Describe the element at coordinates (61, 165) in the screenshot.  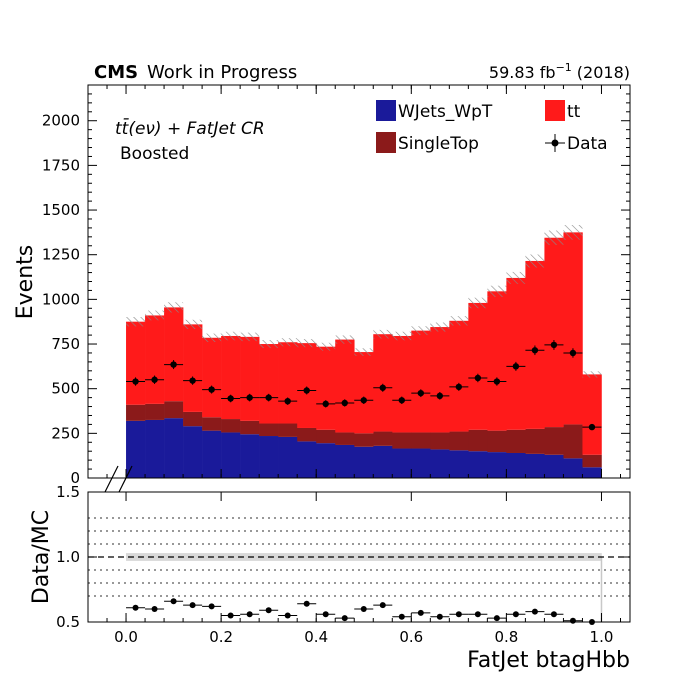
I see `y-tick-label-7: 1750` at that location.